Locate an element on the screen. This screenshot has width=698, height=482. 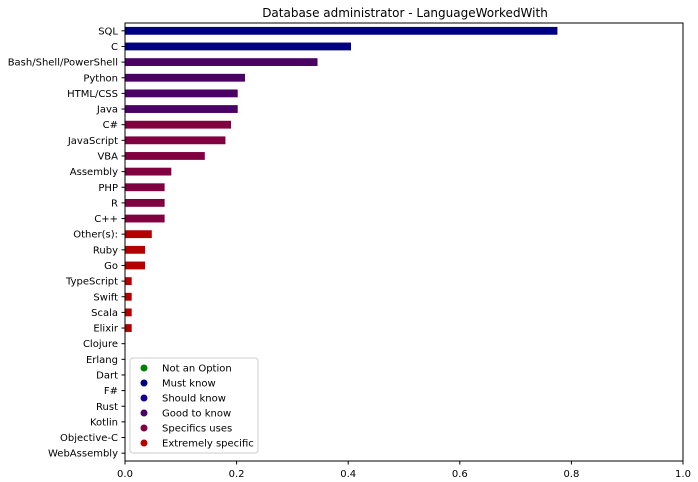
x-tick-label: 0.8 is located at coordinates (571, 474).